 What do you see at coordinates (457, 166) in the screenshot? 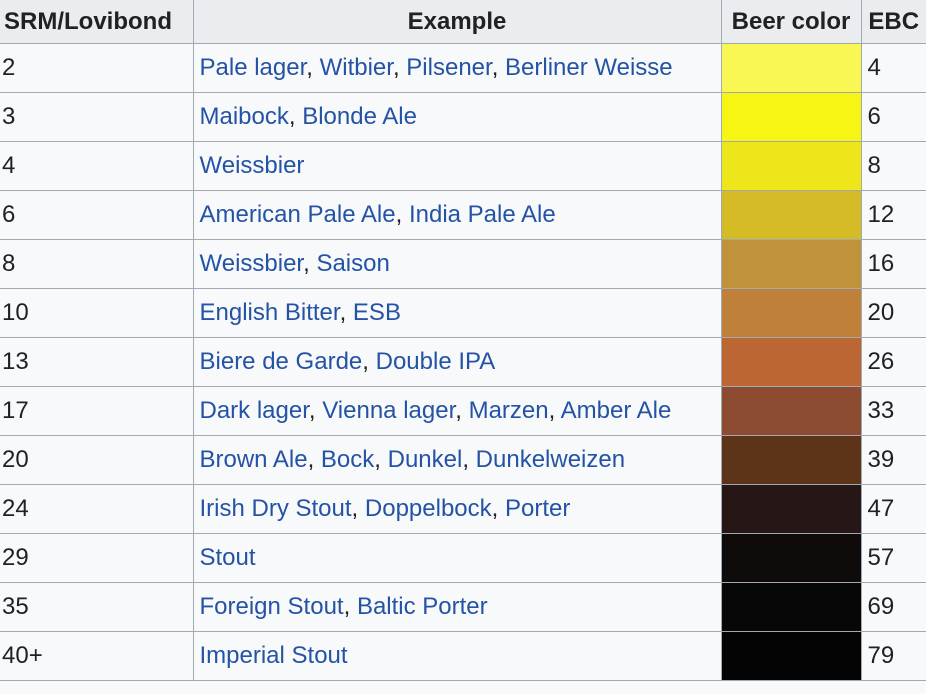
I see `example-cell: Weissbier` at bounding box center [457, 166].